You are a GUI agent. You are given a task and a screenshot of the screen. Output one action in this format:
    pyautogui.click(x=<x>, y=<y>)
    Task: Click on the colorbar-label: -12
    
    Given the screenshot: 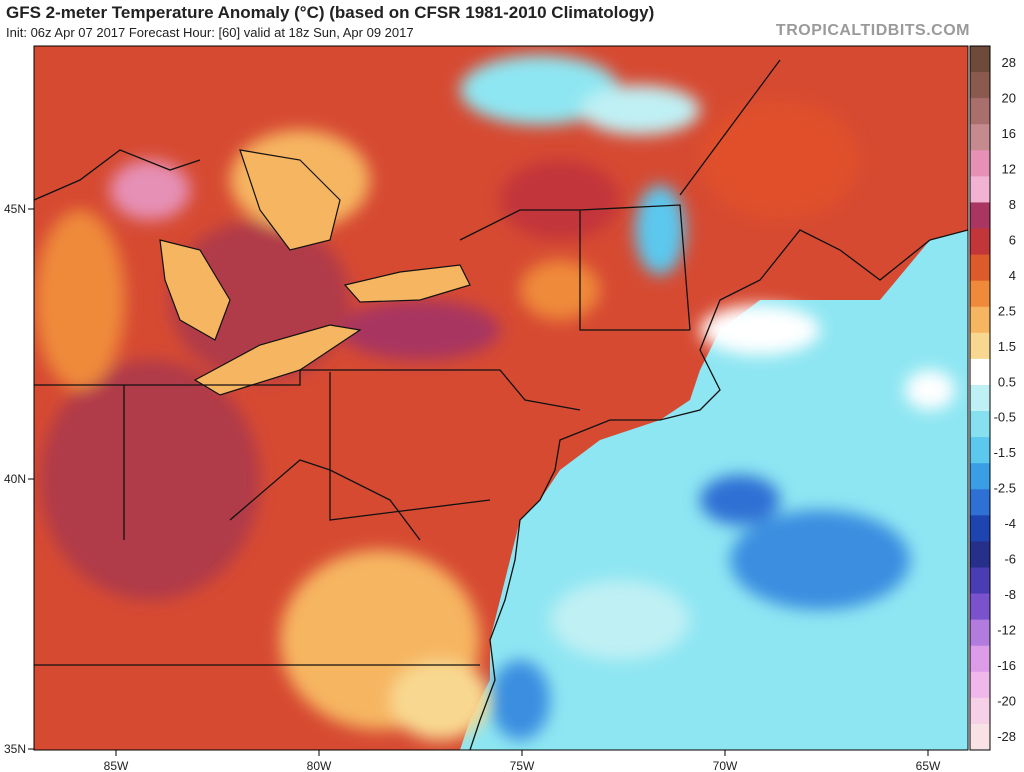 What is the action you would take?
    pyautogui.click(x=1006, y=630)
    